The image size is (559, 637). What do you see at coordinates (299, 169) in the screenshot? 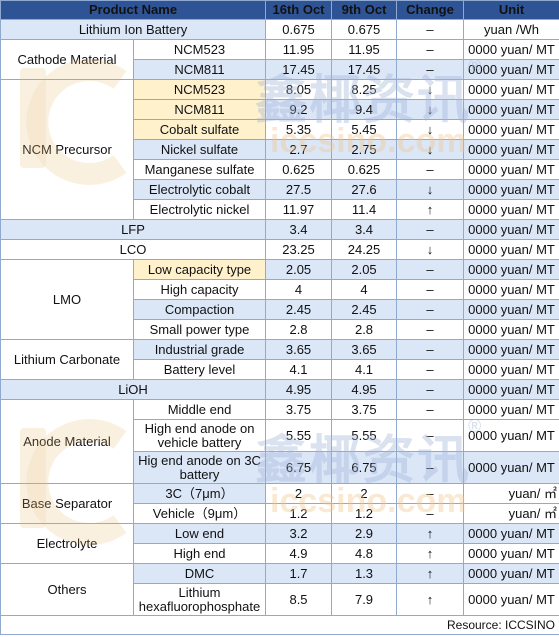
I see `price-current: 0.625` at bounding box center [299, 169].